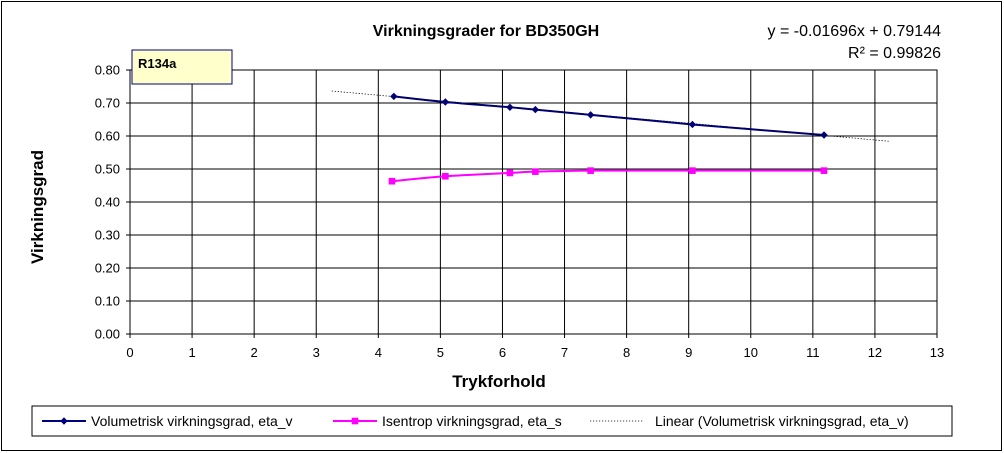  I want to click on x-tick-label: 11, so click(813, 352).